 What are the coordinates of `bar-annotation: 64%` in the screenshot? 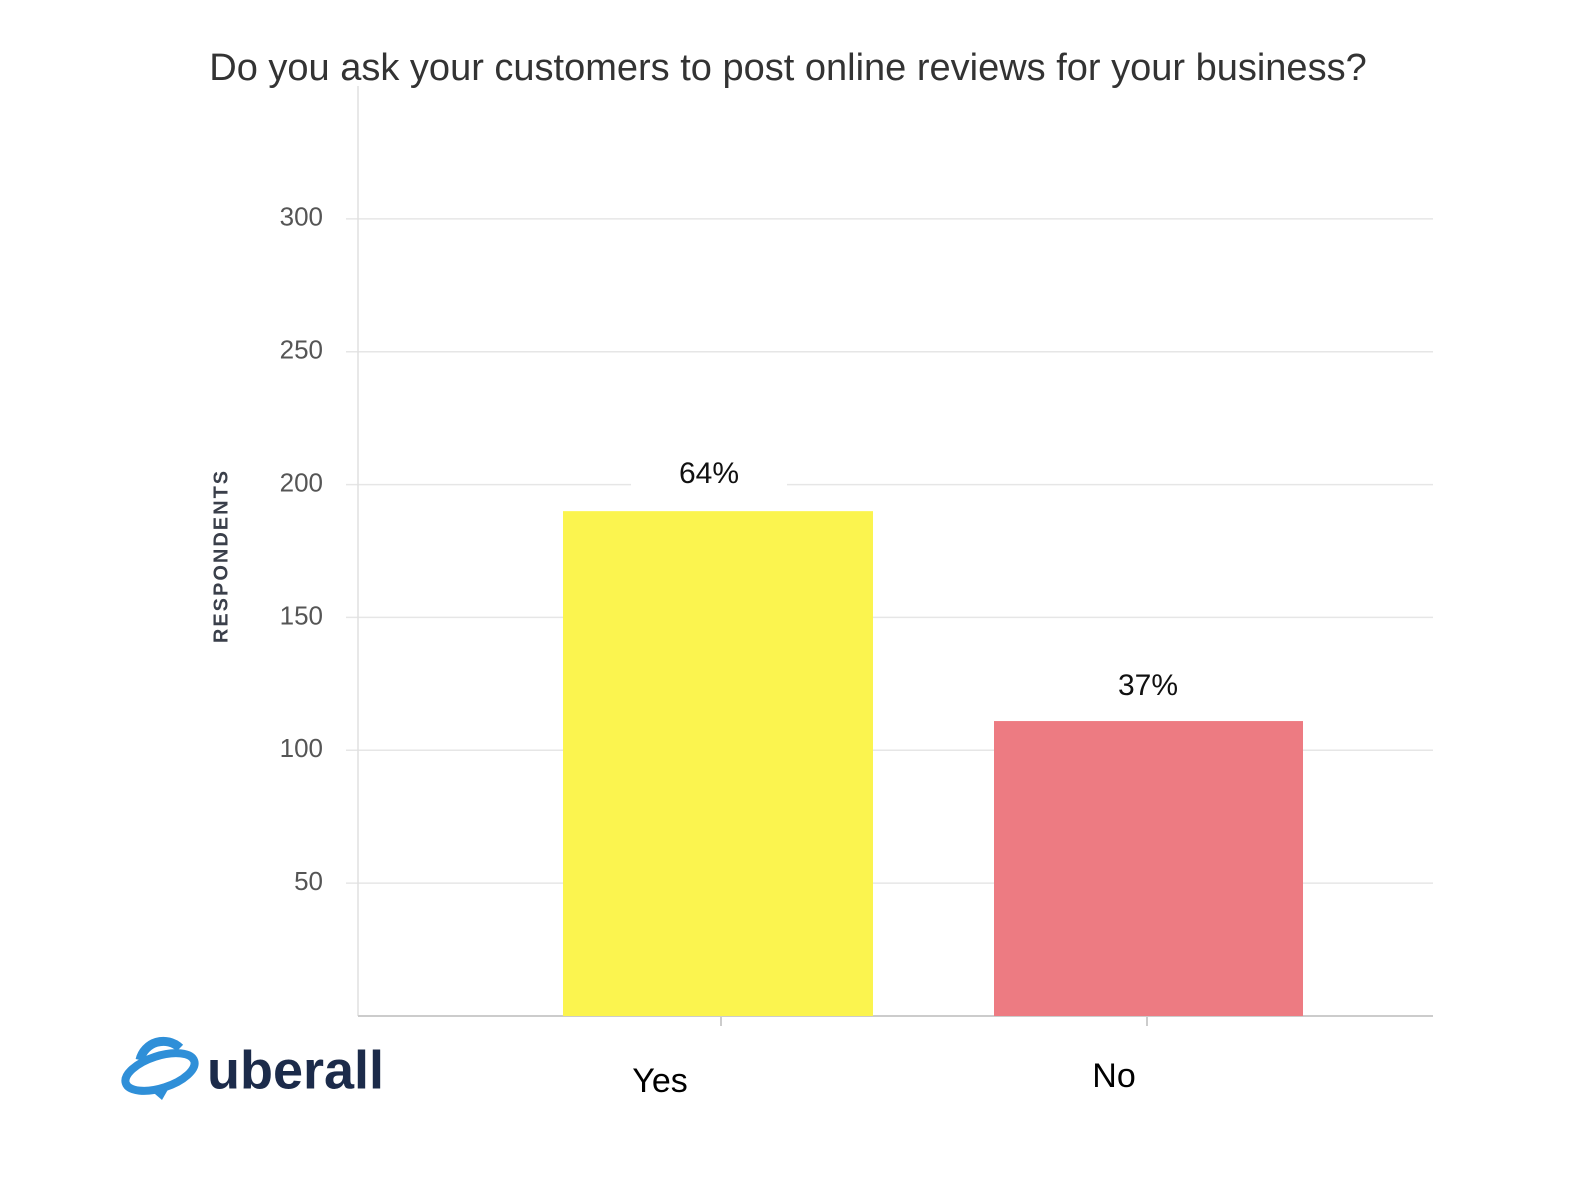 It's located at (709, 473).